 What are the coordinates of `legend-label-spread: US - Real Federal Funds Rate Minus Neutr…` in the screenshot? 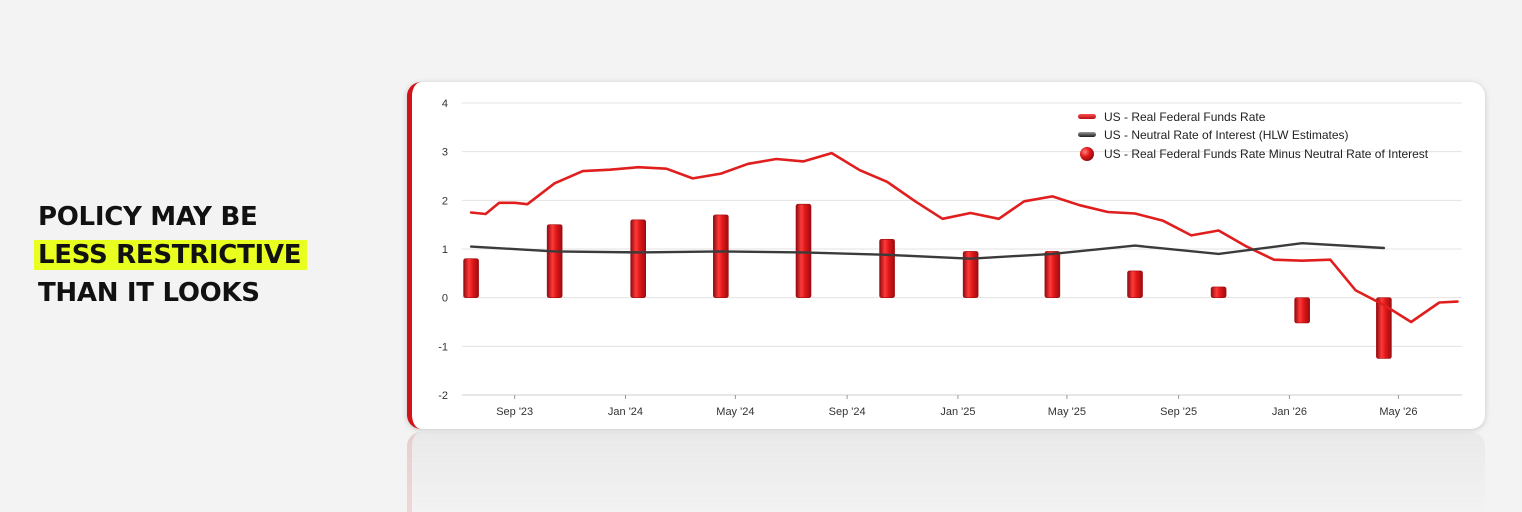 It's located at (1266, 154).